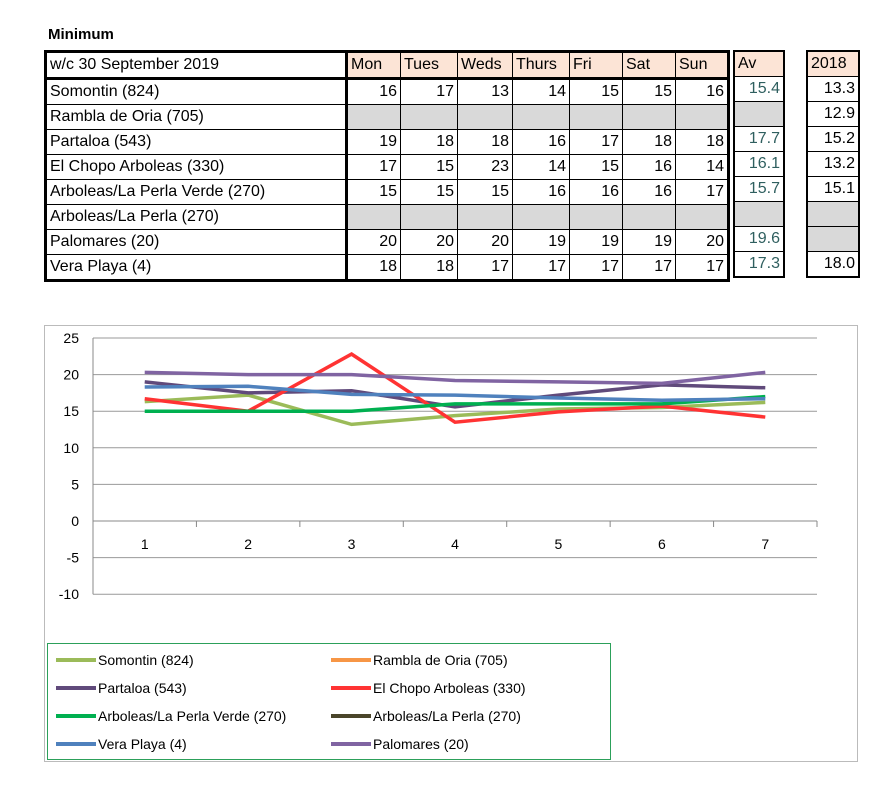  I want to click on legend-item: Arboleas/La Perla Verde (270), so click(171, 716).